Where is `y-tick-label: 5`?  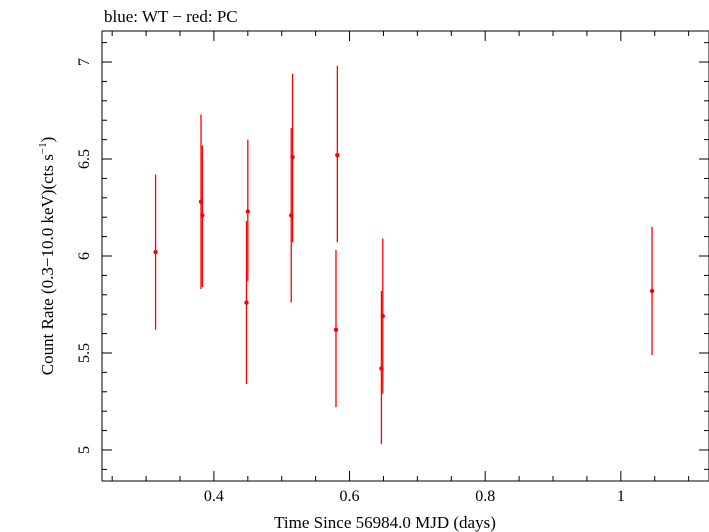
y-tick-label: 5 is located at coordinates (84, 450).